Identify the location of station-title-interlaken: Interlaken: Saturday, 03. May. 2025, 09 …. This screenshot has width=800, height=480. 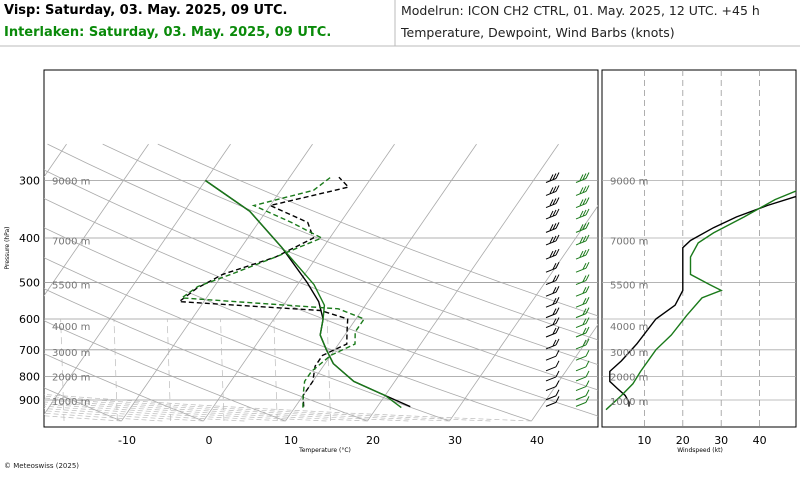
(168, 32).